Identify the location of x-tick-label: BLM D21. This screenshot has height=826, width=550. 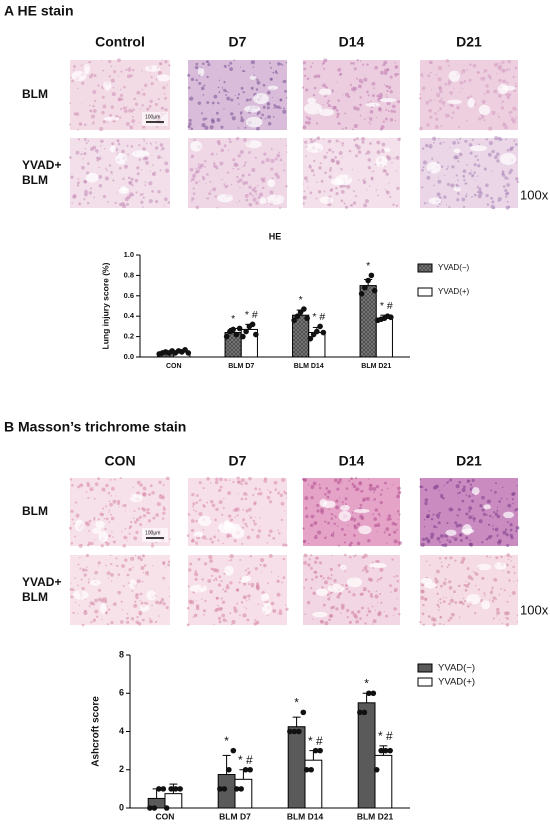
(375, 816).